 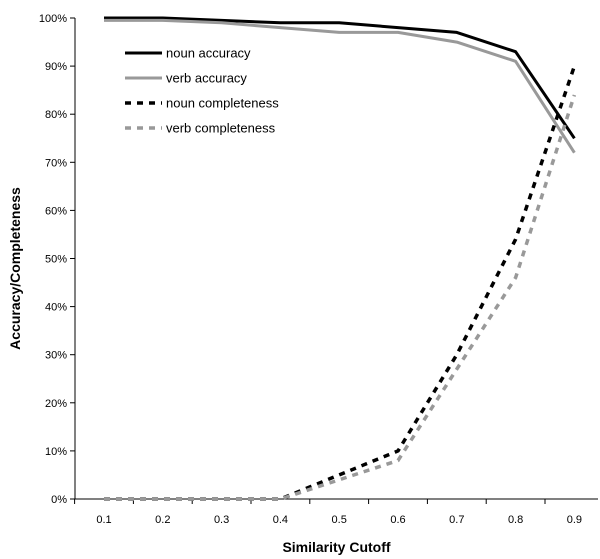 I want to click on y-tick-label: 60%, so click(x=56, y=211).